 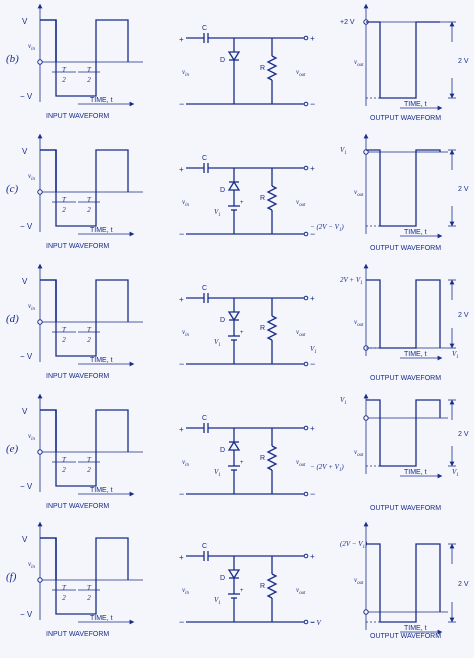 I want to click on output-bottom-label: V1, so click(x=313, y=350).